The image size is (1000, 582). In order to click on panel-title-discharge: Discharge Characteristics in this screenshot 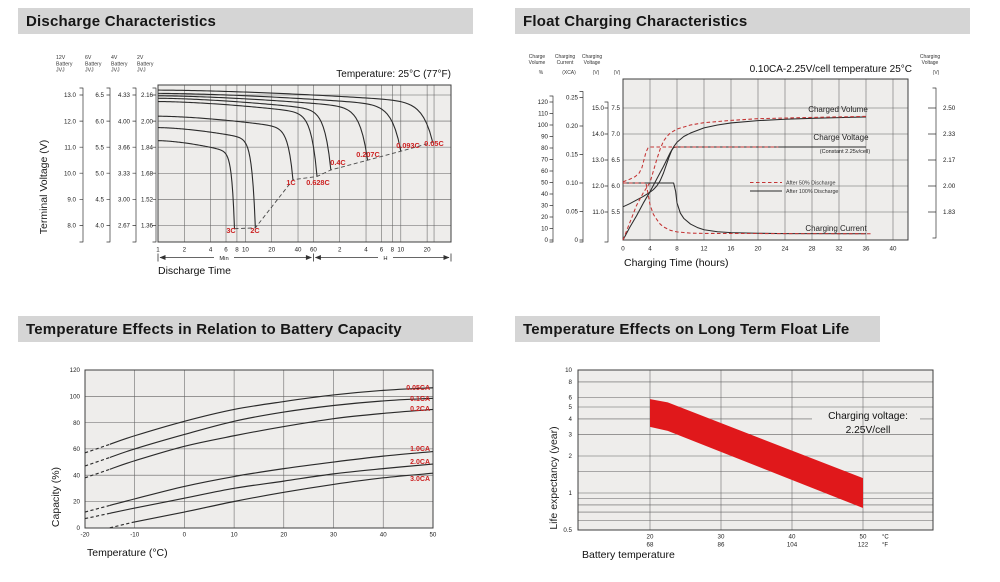, I will do `click(121, 21)`.